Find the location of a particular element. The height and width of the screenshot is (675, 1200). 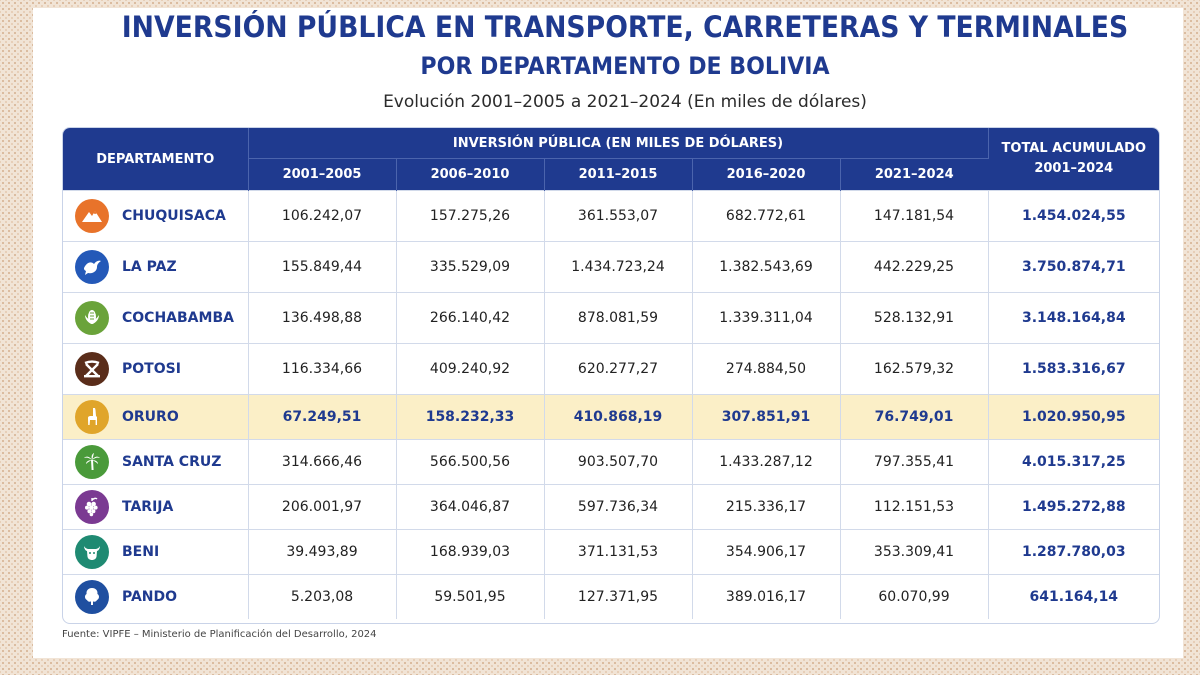

department-label: ORURO is located at coordinates (161, 417).